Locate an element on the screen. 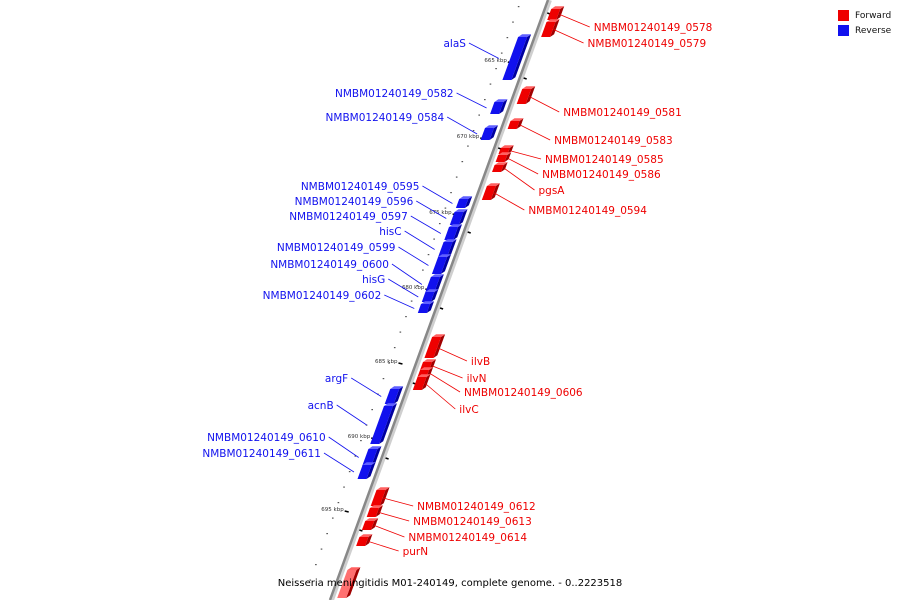 This screenshot has height=600, width=900. forward-gene-label: NMBM01240149_0578 is located at coordinates (653, 28).